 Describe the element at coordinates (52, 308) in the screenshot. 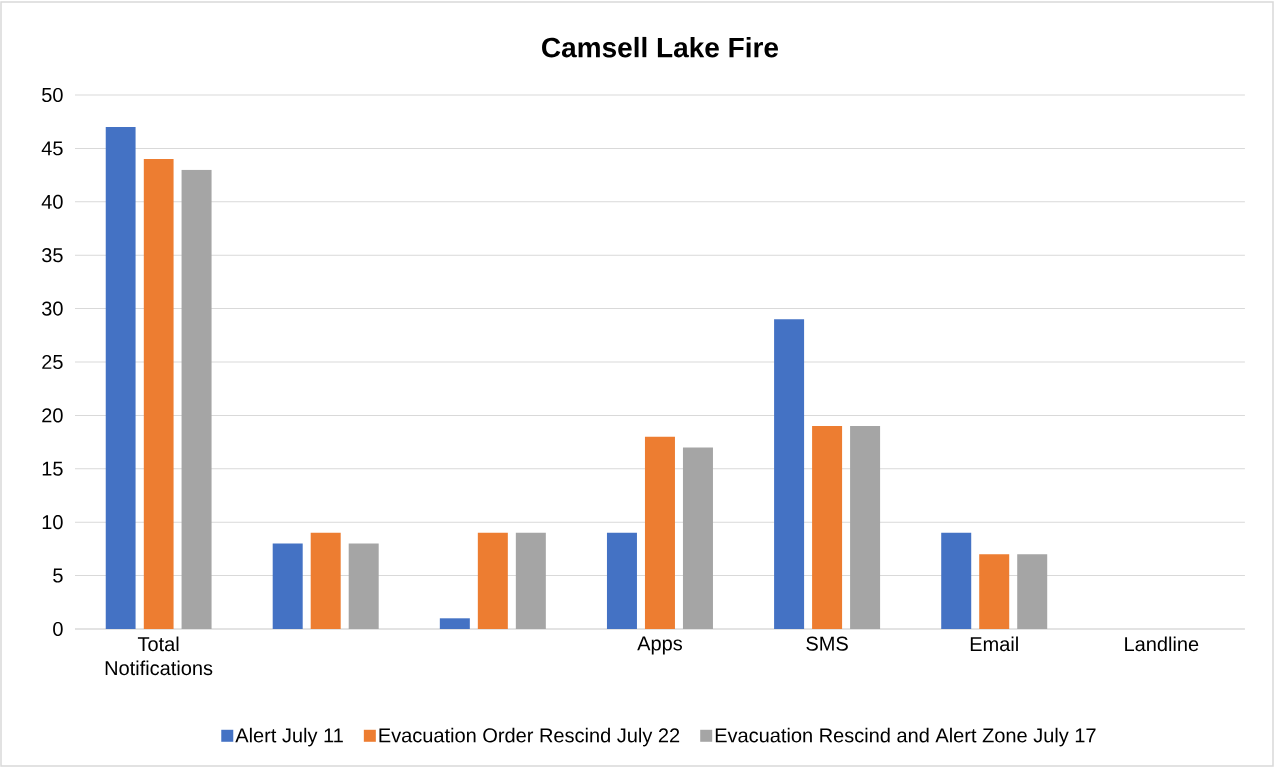

I see `y-tick-label: 30` at that location.